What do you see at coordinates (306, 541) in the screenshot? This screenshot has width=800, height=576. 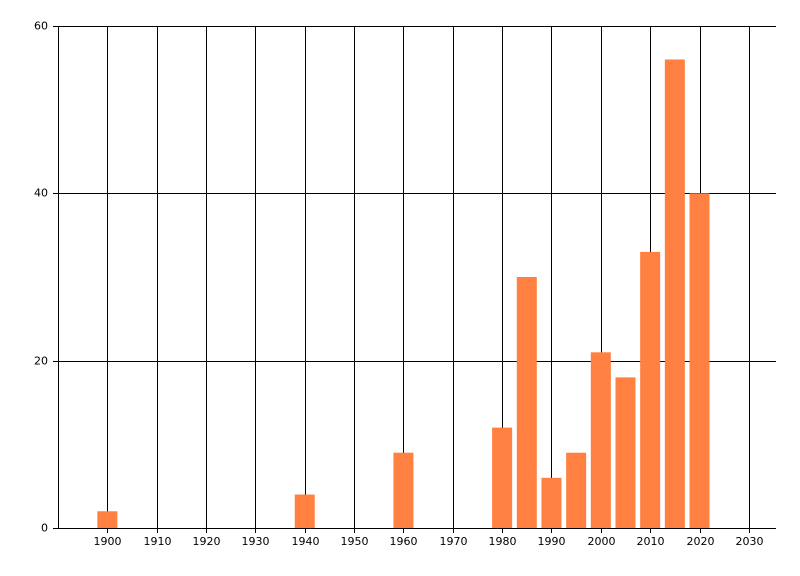 I see `x-tick-label: 1940` at bounding box center [306, 541].